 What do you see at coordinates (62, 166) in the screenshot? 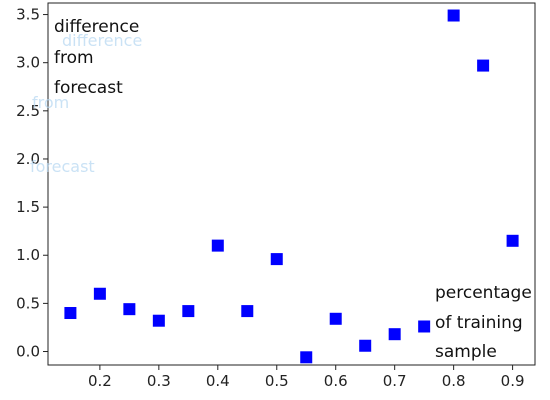
I see `ghost-text: forecast` at bounding box center [62, 166].